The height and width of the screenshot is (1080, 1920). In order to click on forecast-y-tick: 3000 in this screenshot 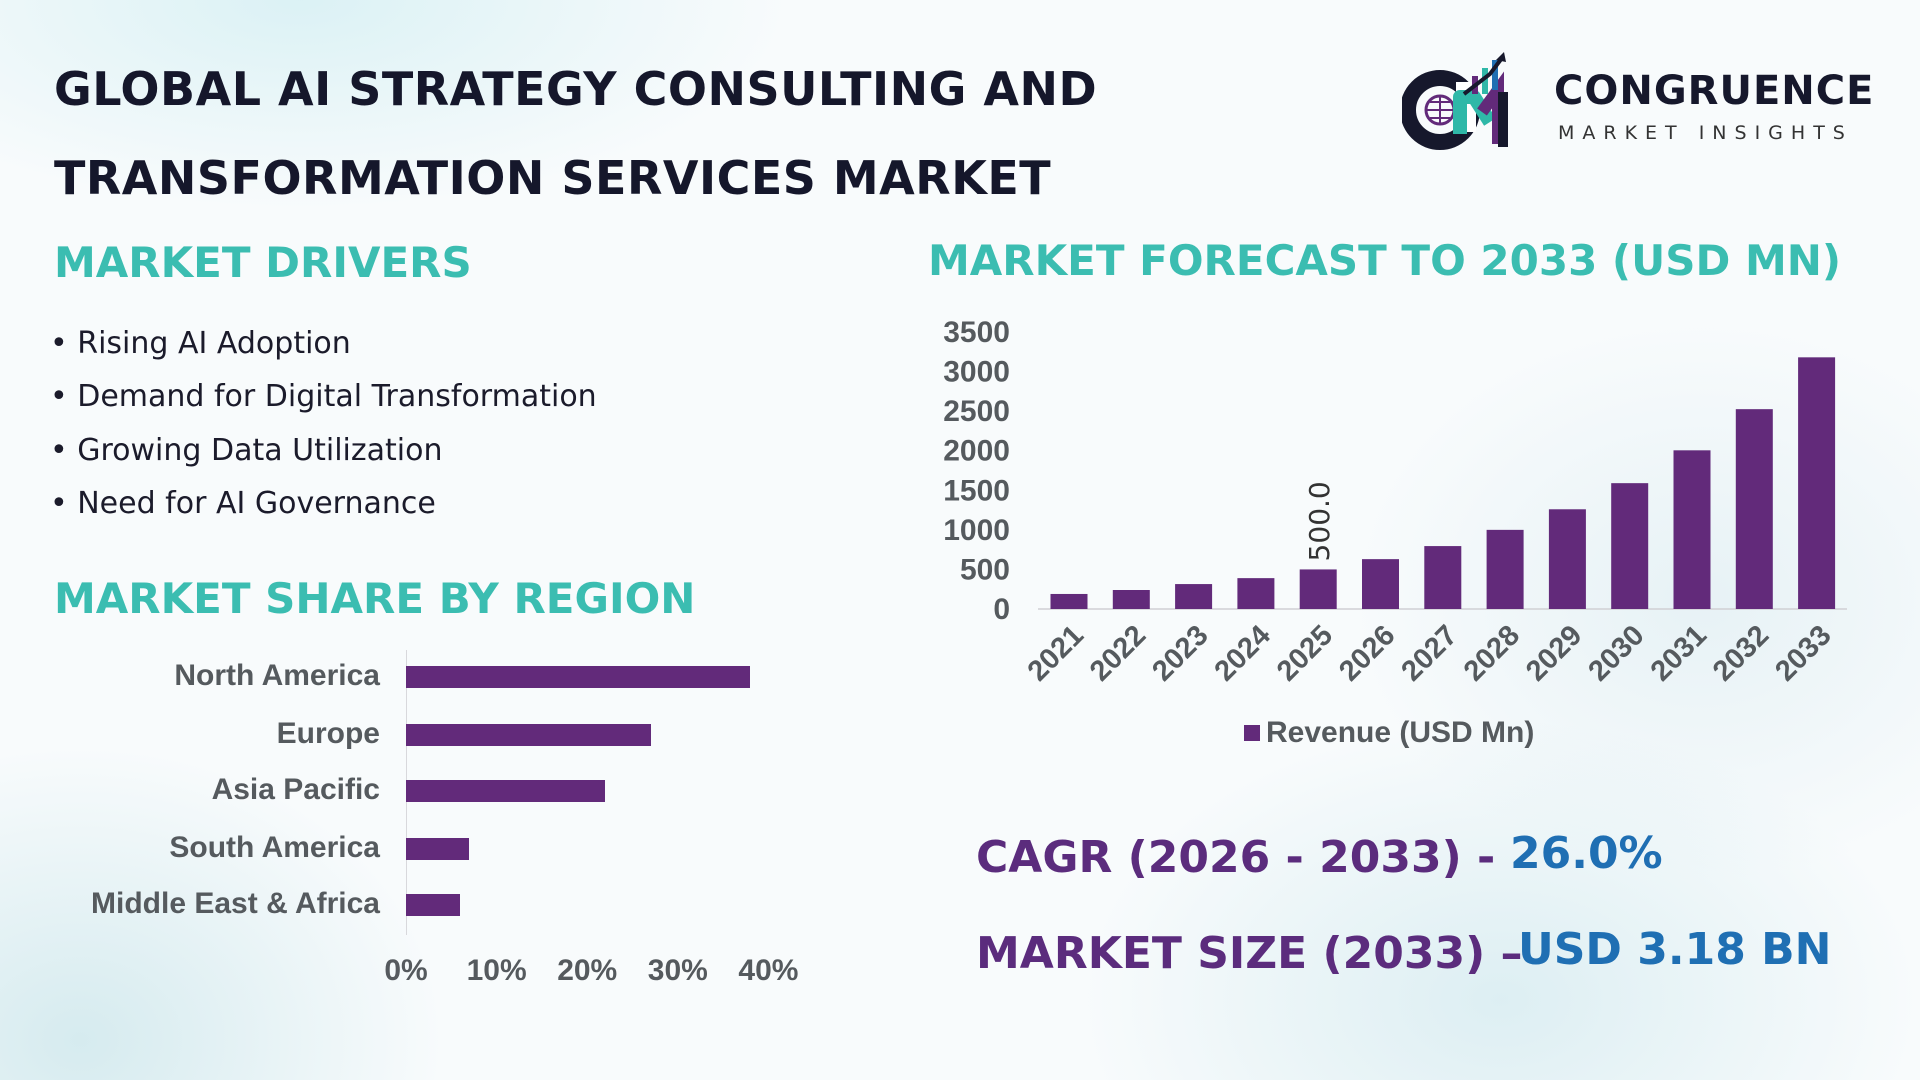, I will do `click(976, 372)`.